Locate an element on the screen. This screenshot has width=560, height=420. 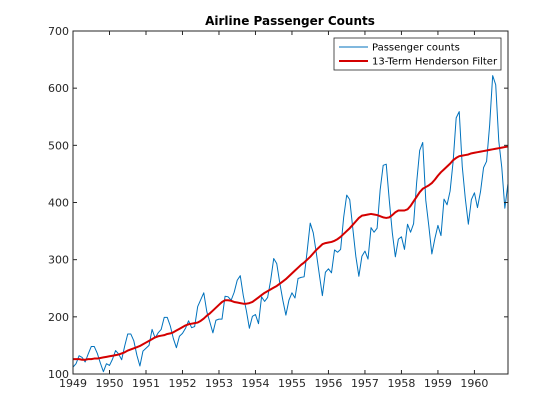
x-tick-label: 1952 is located at coordinates (182, 383).